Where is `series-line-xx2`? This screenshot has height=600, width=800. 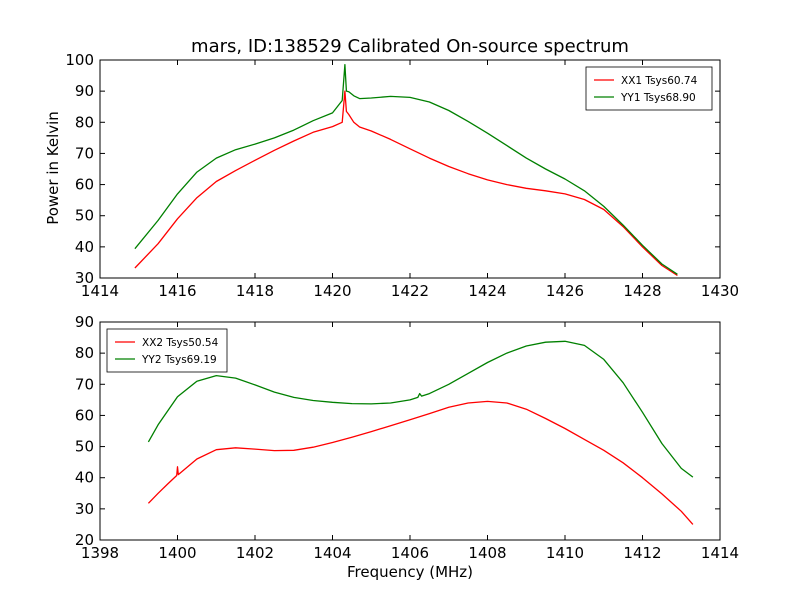 series-line-xx2 is located at coordinates (420, 462).